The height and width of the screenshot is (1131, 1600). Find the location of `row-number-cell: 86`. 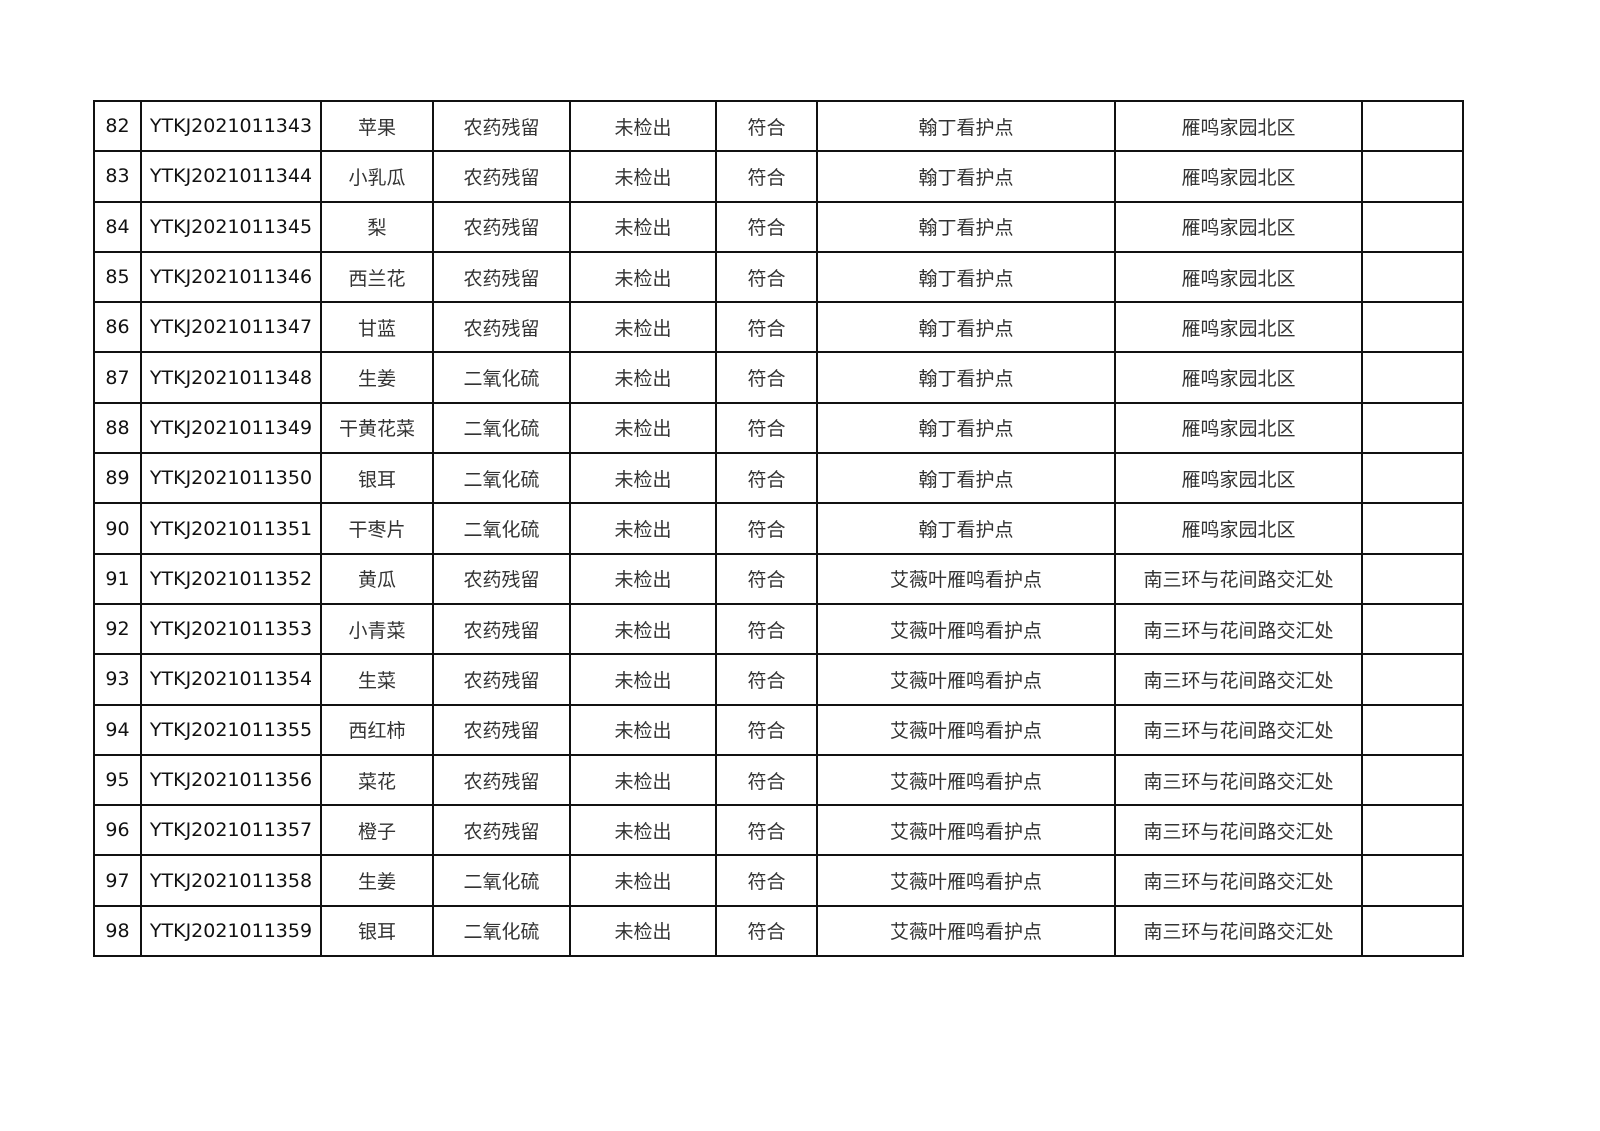

row-number-cell: 86 is located at coordinates (117, 327).